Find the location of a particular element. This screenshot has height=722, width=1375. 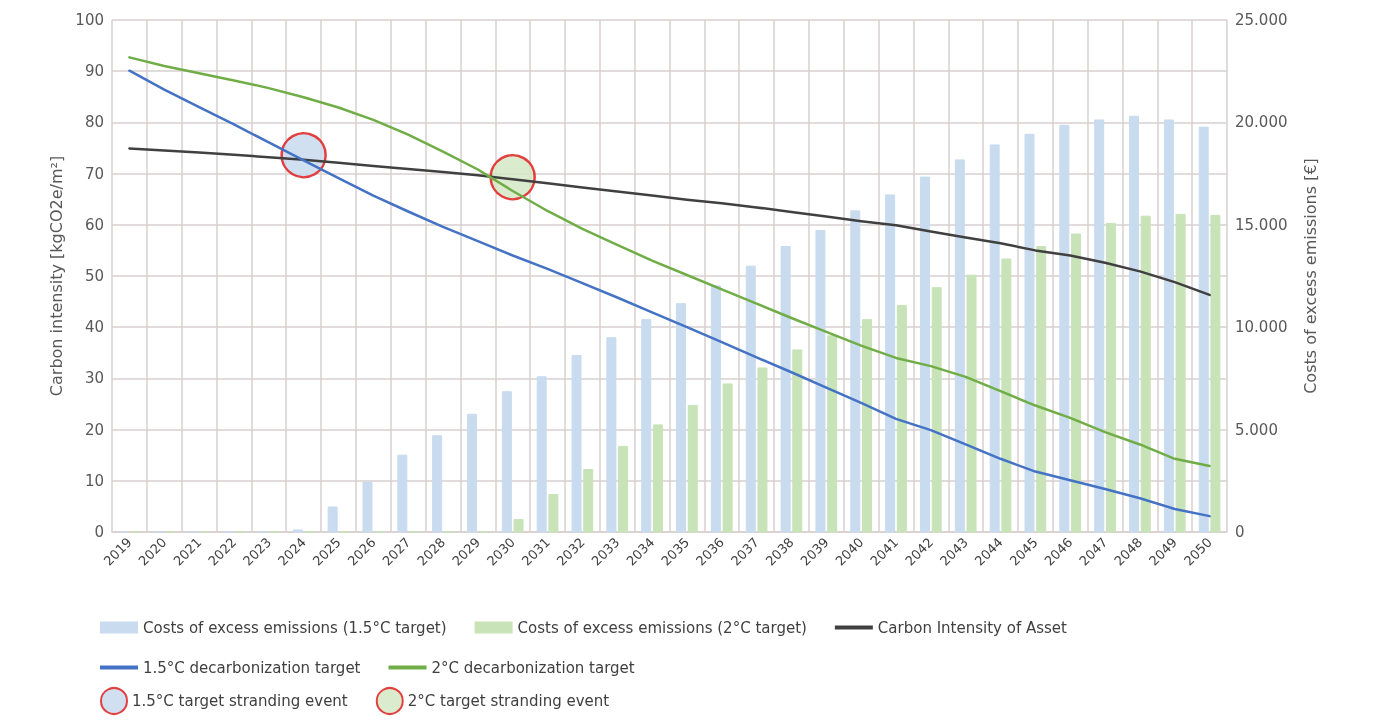

y2-tick-label: 20.000 is located at coordinates (1261, 122).